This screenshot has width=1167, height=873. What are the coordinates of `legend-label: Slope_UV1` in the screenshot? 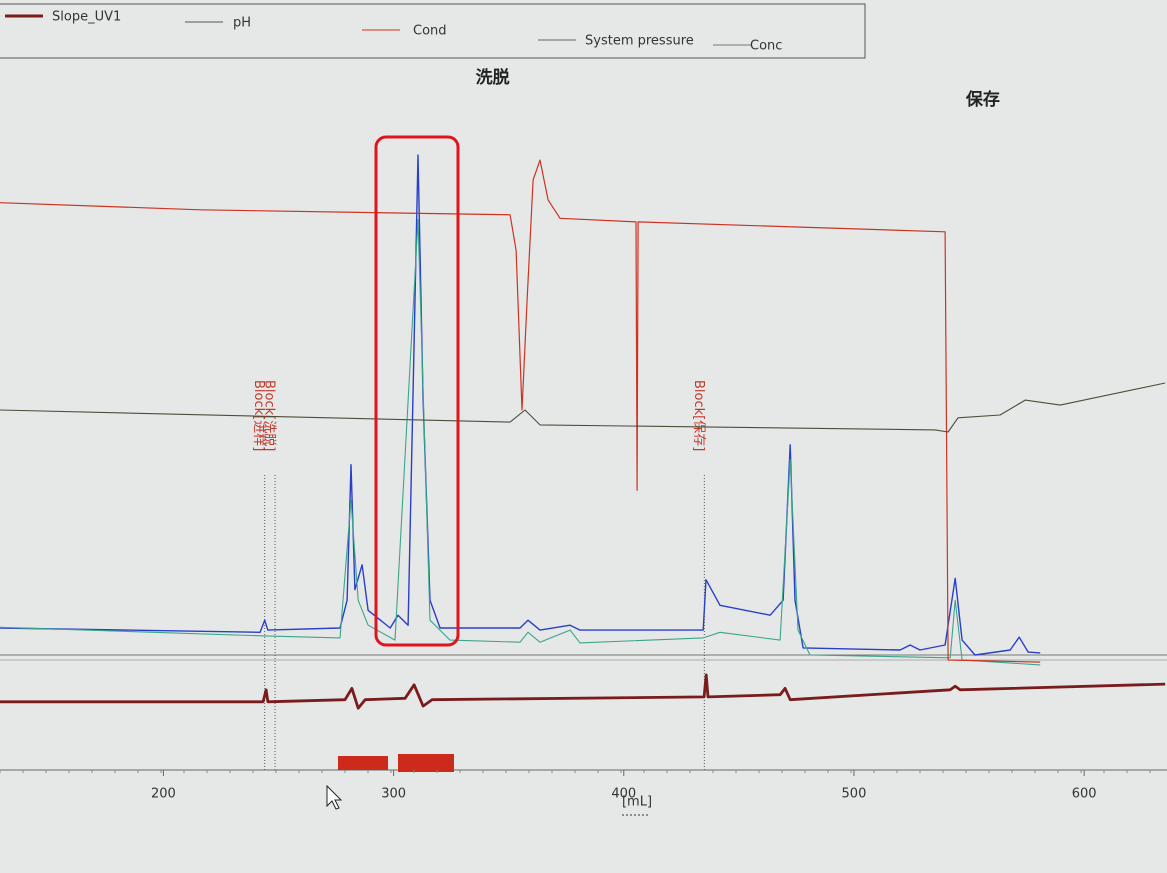 It's located at (86, 17).